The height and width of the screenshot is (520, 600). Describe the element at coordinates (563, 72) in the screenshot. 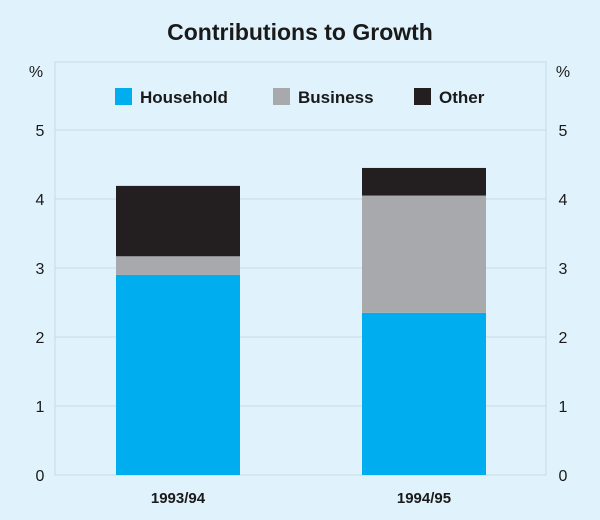

I see `y-axis-label-right: %` at that location.